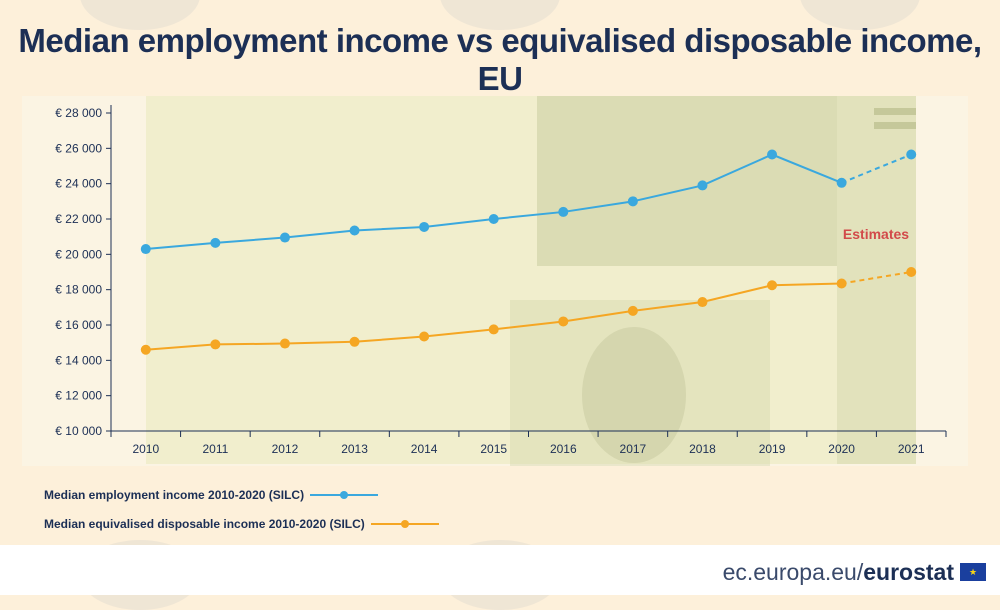  What do you see at coordinates (78, 325) in the screenshot?
I see `y-tick-label: € 16 000` at bounding box center [78, 325].